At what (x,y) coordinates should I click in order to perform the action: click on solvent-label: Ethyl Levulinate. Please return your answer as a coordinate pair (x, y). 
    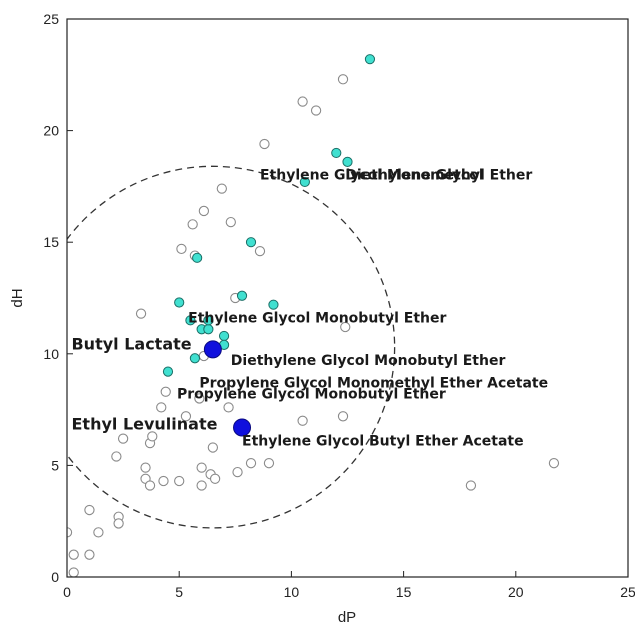
    Looking at the image, I should click on (144, 424).